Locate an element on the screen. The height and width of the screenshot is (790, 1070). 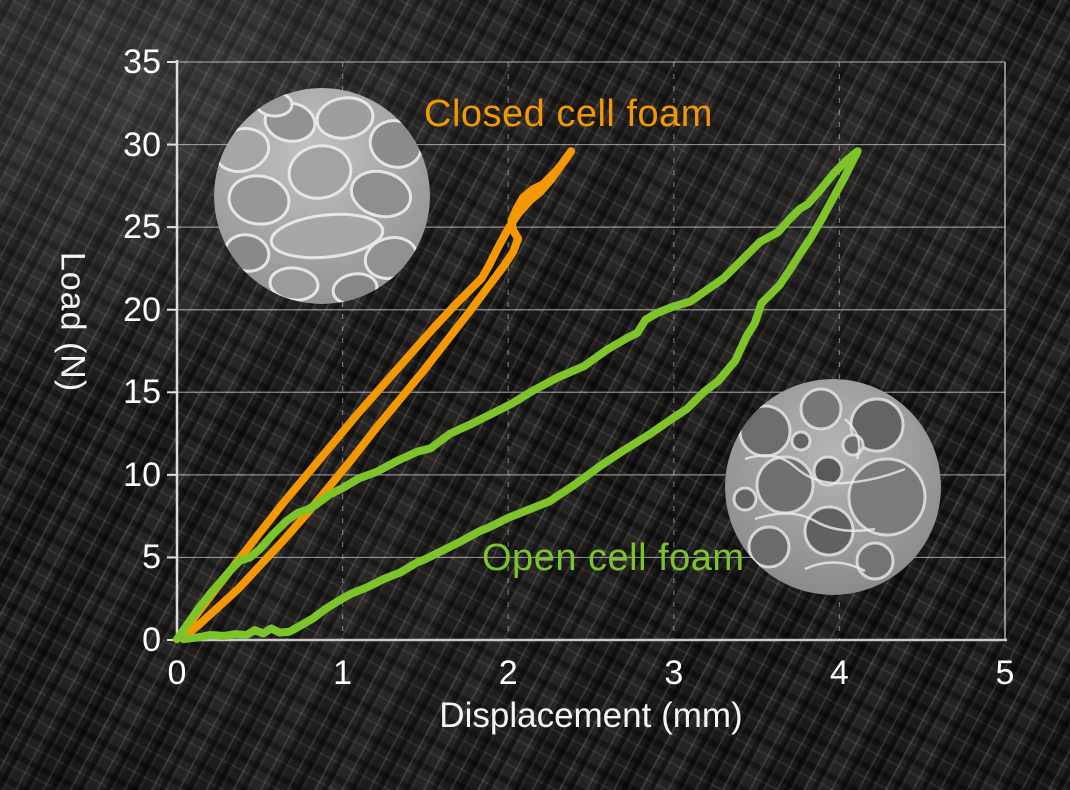
closed-cell-foam-micrograph-image is located at coordinates (322, 196).